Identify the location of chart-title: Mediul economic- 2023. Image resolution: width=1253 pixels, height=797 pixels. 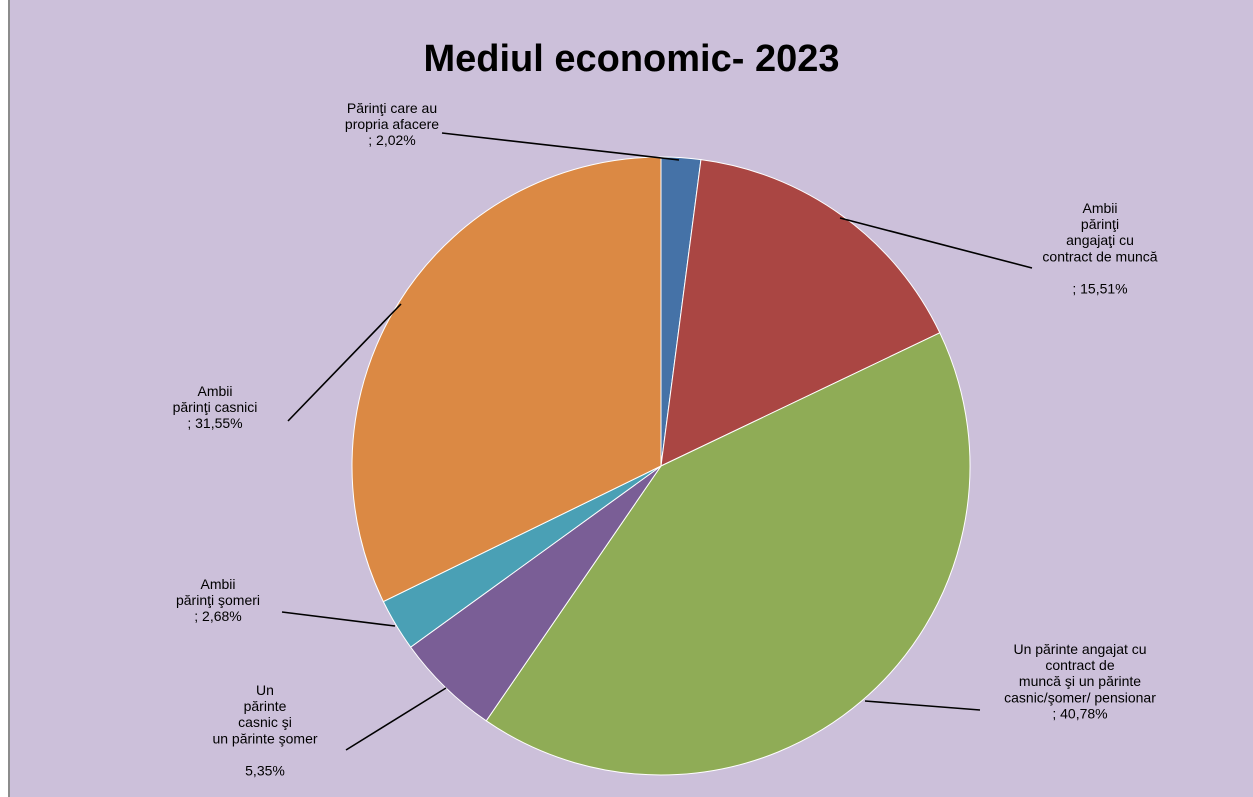
(631, 59).